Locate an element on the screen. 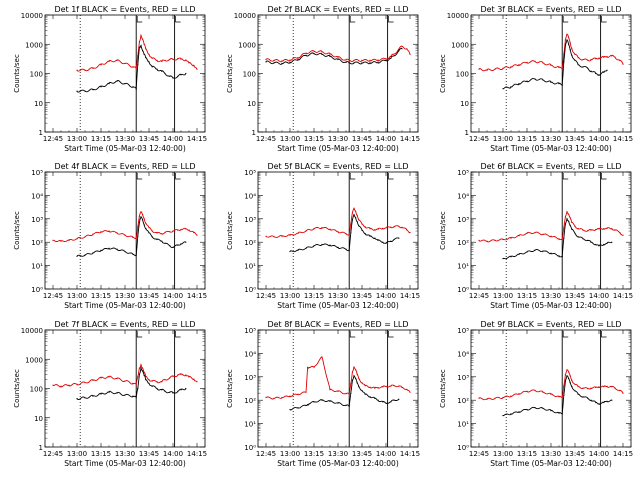 The image size is (640, 480). panel-title: Det 8f BLACK = Events, RED = LLD is located at coordinates (337, 324).